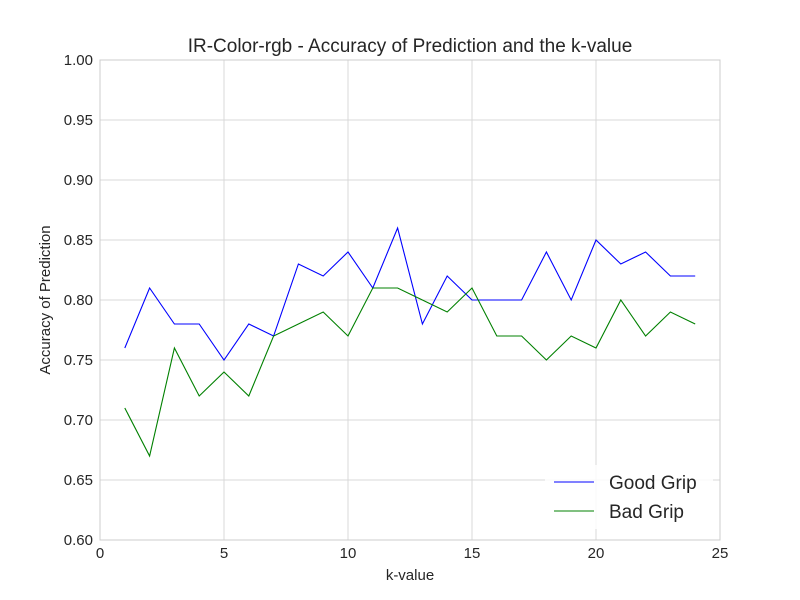  I want to click on legend-label-good-grip: Good Grip, so click(653, 483).